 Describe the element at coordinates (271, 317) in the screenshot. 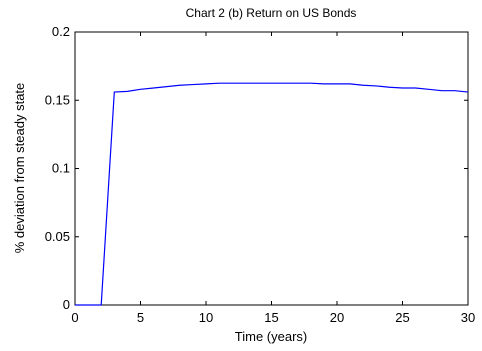

I see `x-tick-label: 15` at that location.